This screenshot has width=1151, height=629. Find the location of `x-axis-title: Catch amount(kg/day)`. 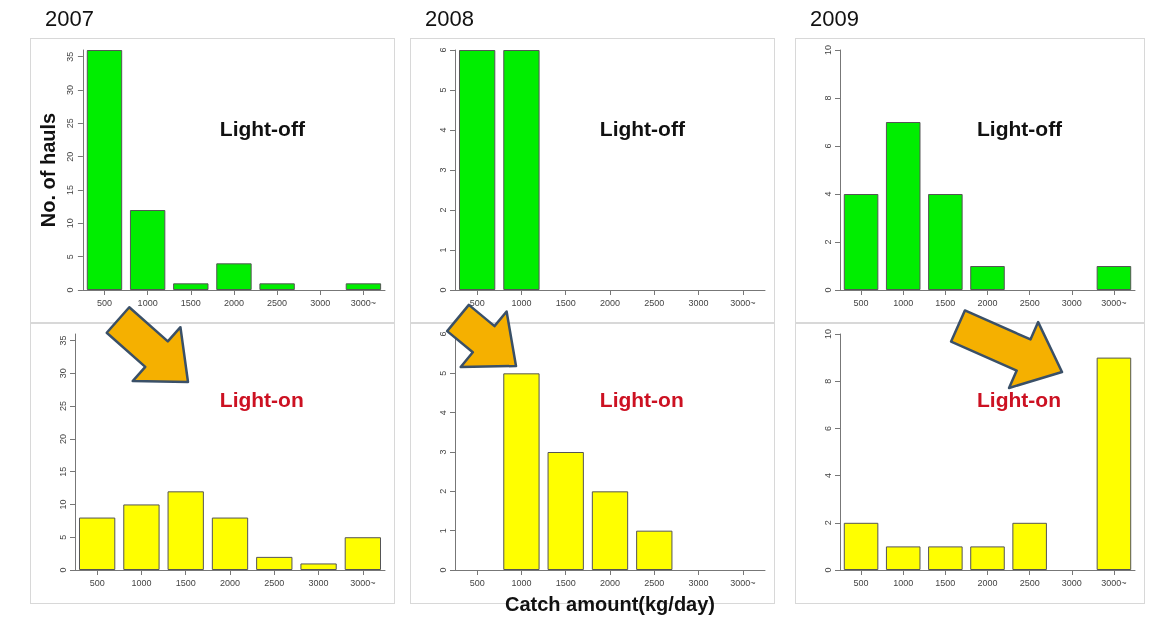

x-axis-title: Catch amount(kg/day) is located at coordinates (610, 604).